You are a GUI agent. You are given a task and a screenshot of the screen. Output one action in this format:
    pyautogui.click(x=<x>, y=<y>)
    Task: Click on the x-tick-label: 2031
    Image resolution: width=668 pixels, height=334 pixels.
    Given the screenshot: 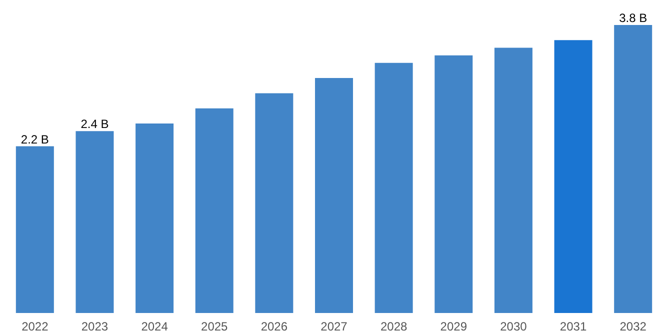 What is the action you would take?
    pyautogui.click(x=573, y=327)
    